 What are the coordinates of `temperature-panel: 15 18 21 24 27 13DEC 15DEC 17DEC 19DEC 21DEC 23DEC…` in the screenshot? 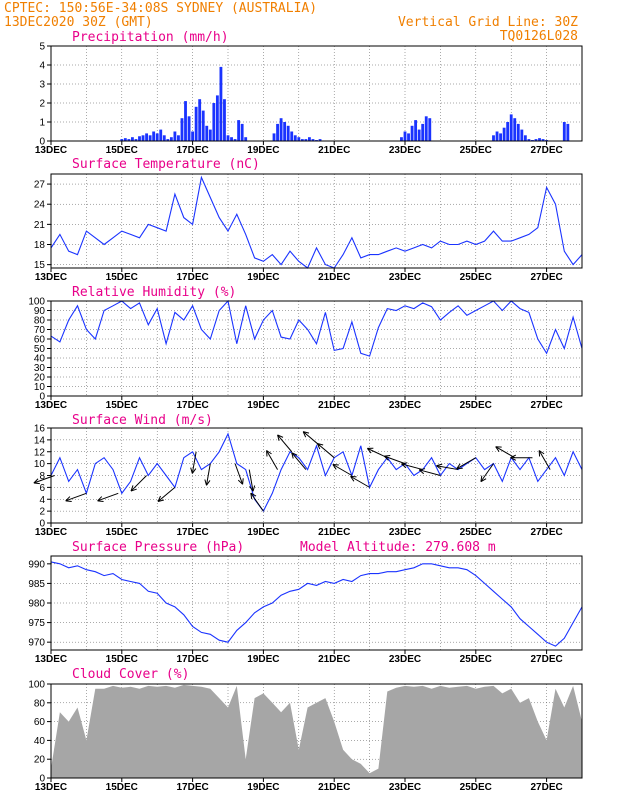 It's located at (308, 228).